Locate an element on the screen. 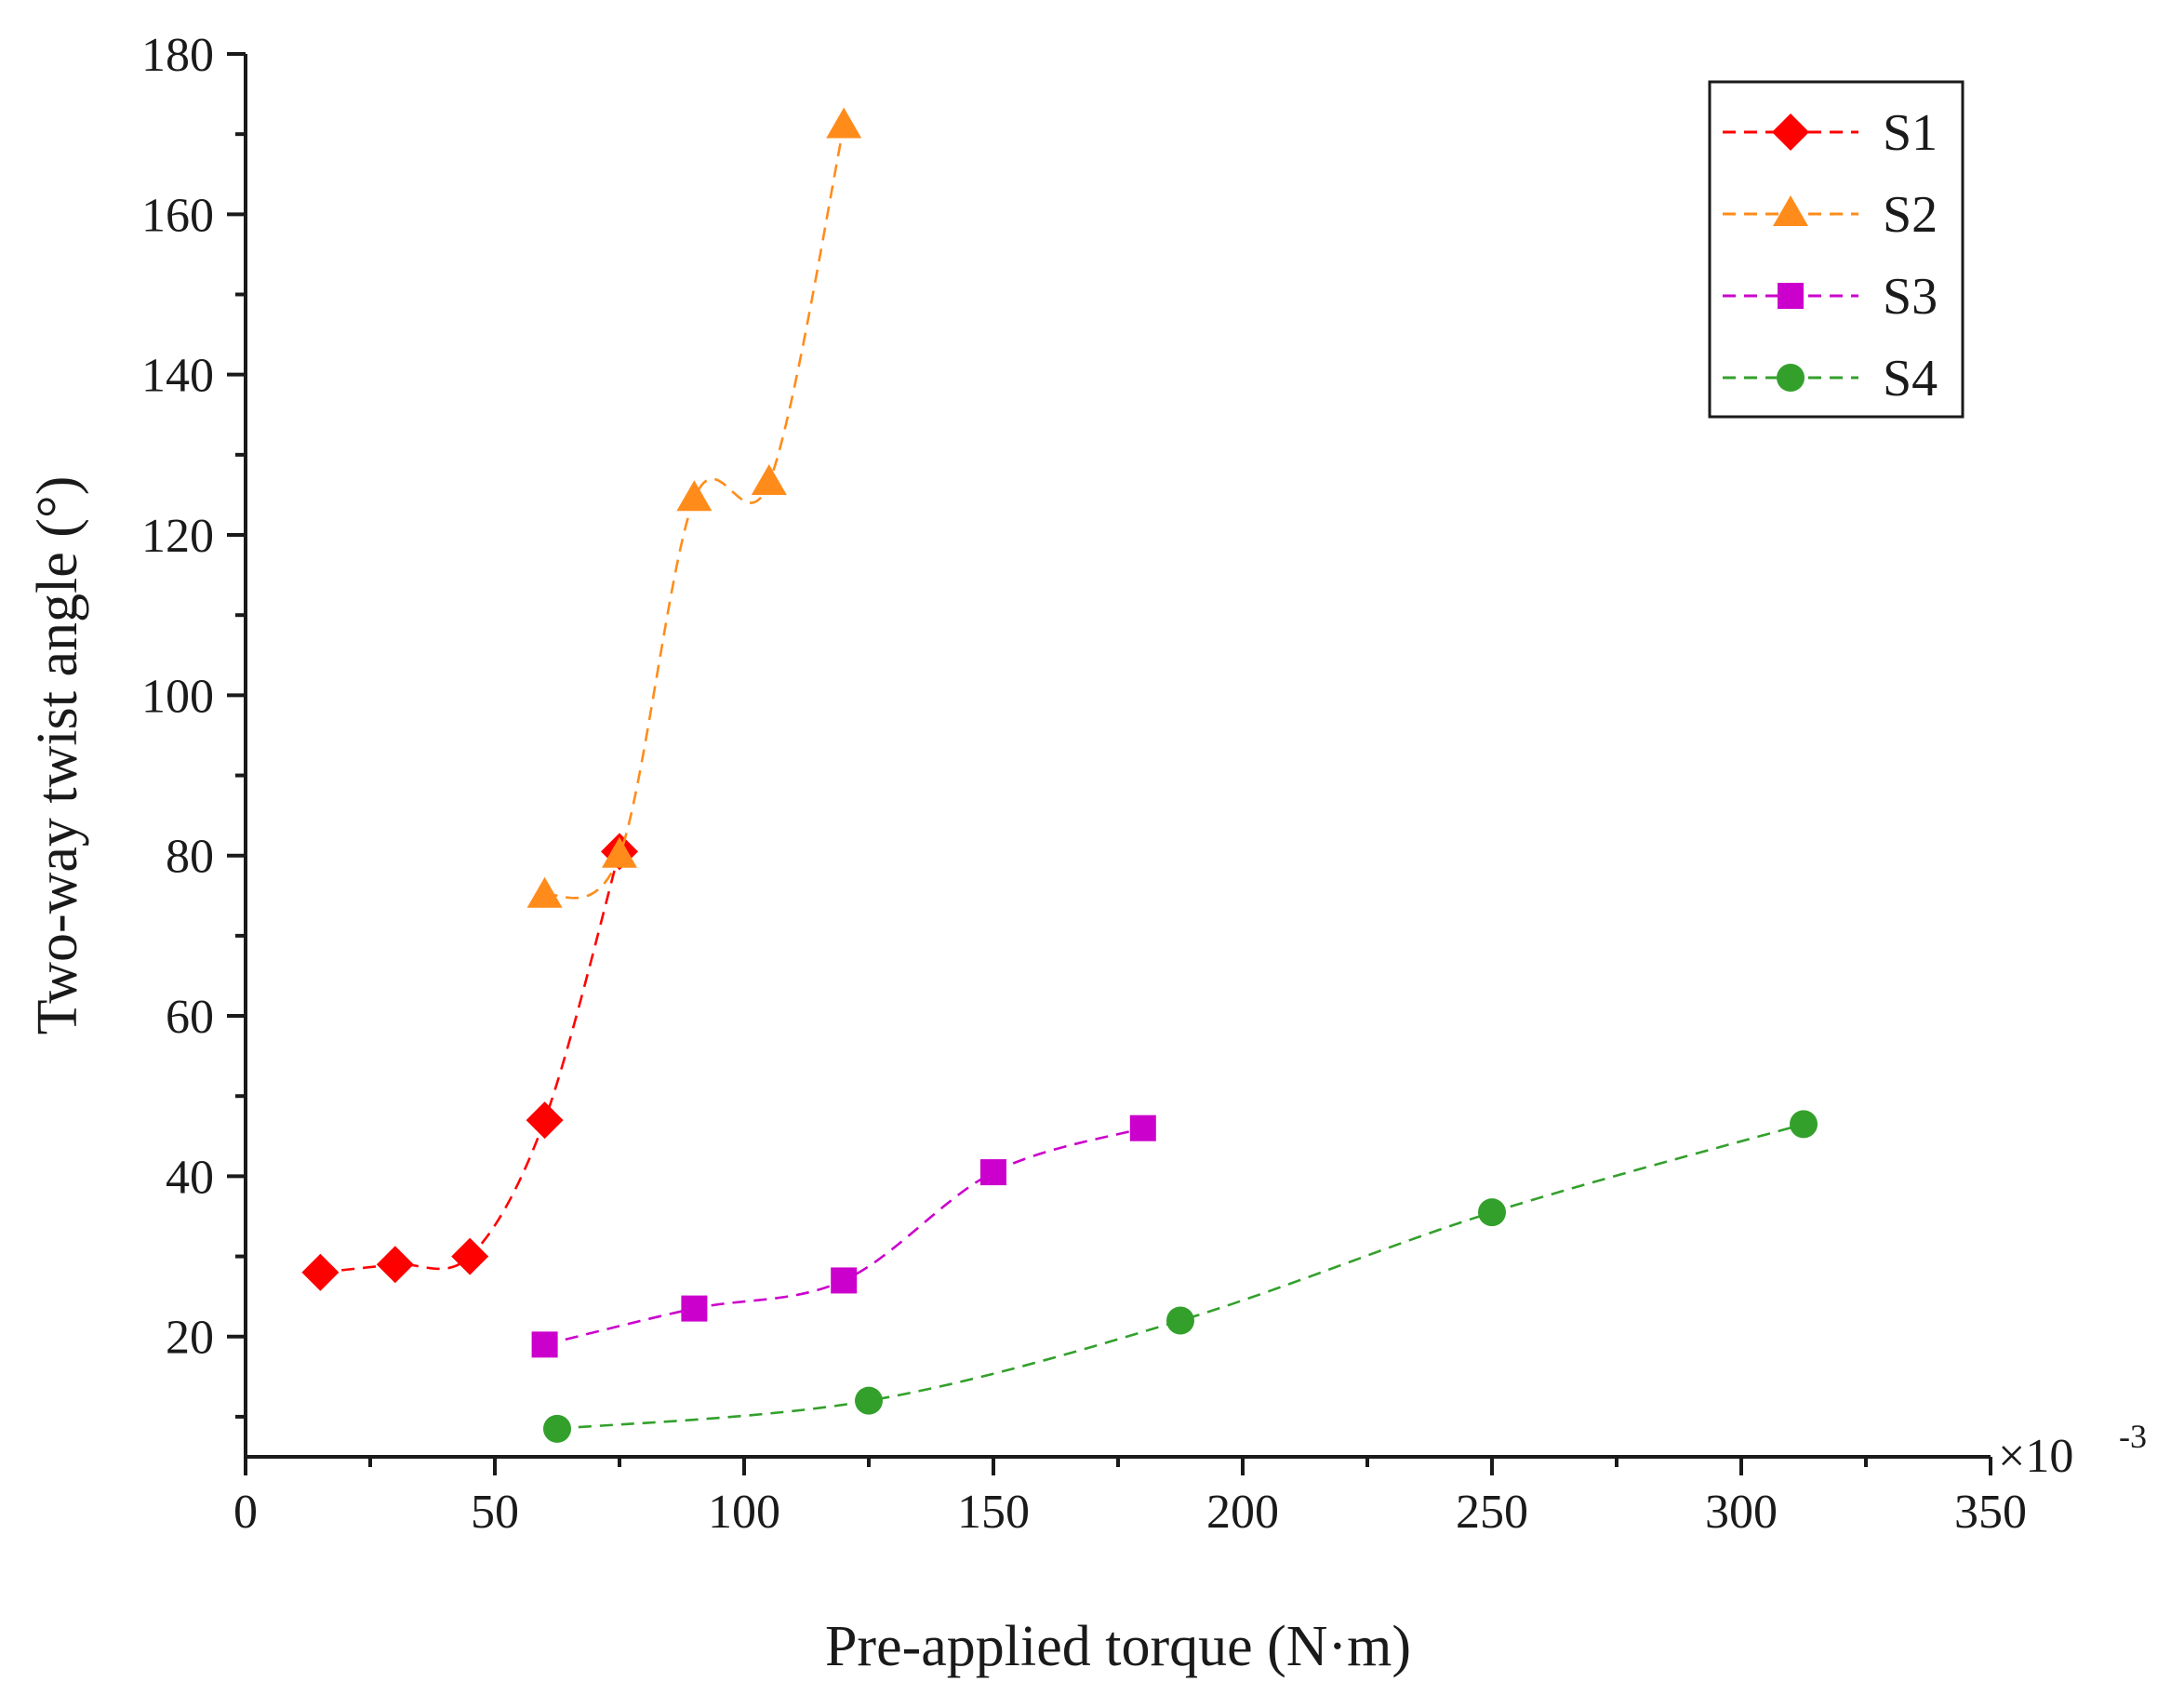 Image resolution: width=2171 pixels, height=1708 pixels. y-tick-label: 120 is located at coordinates (177, 536).